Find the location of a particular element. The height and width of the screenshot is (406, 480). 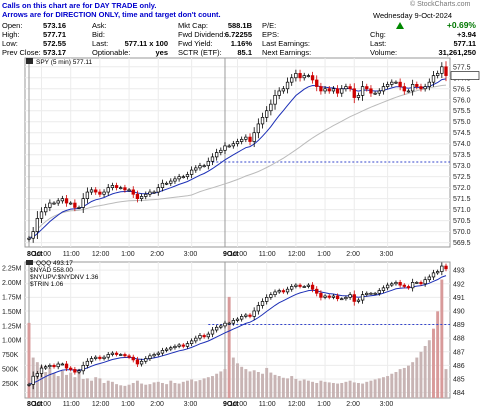

spy-y-tick: 570.0 is located at coordinates (462, 232).